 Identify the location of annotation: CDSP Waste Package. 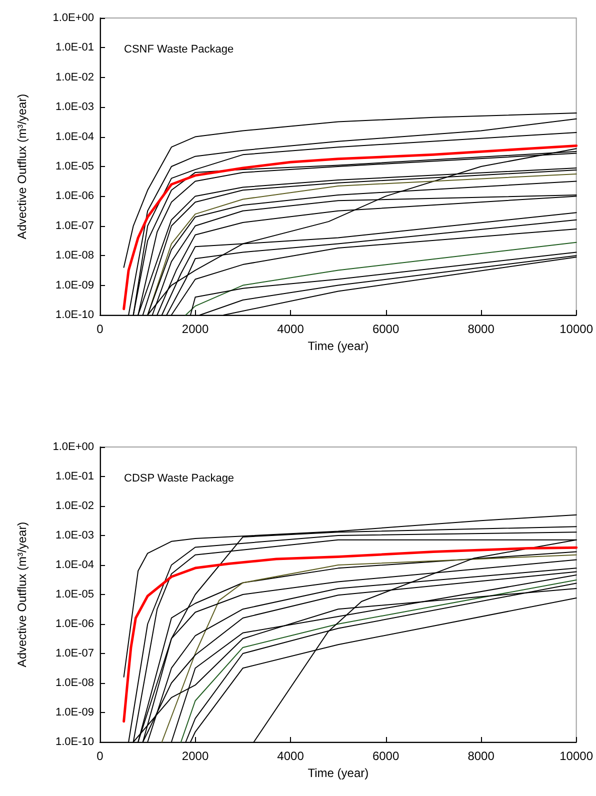
(179, 478).